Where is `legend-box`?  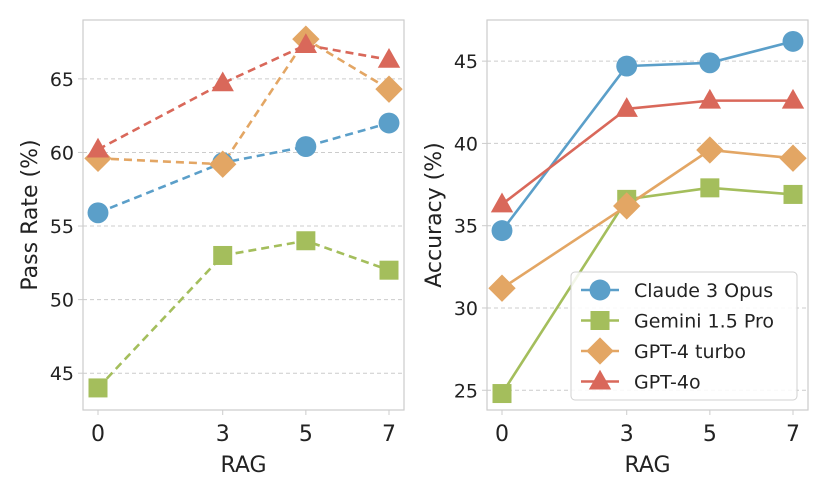
legend-box is located at coordinates (684, 336).